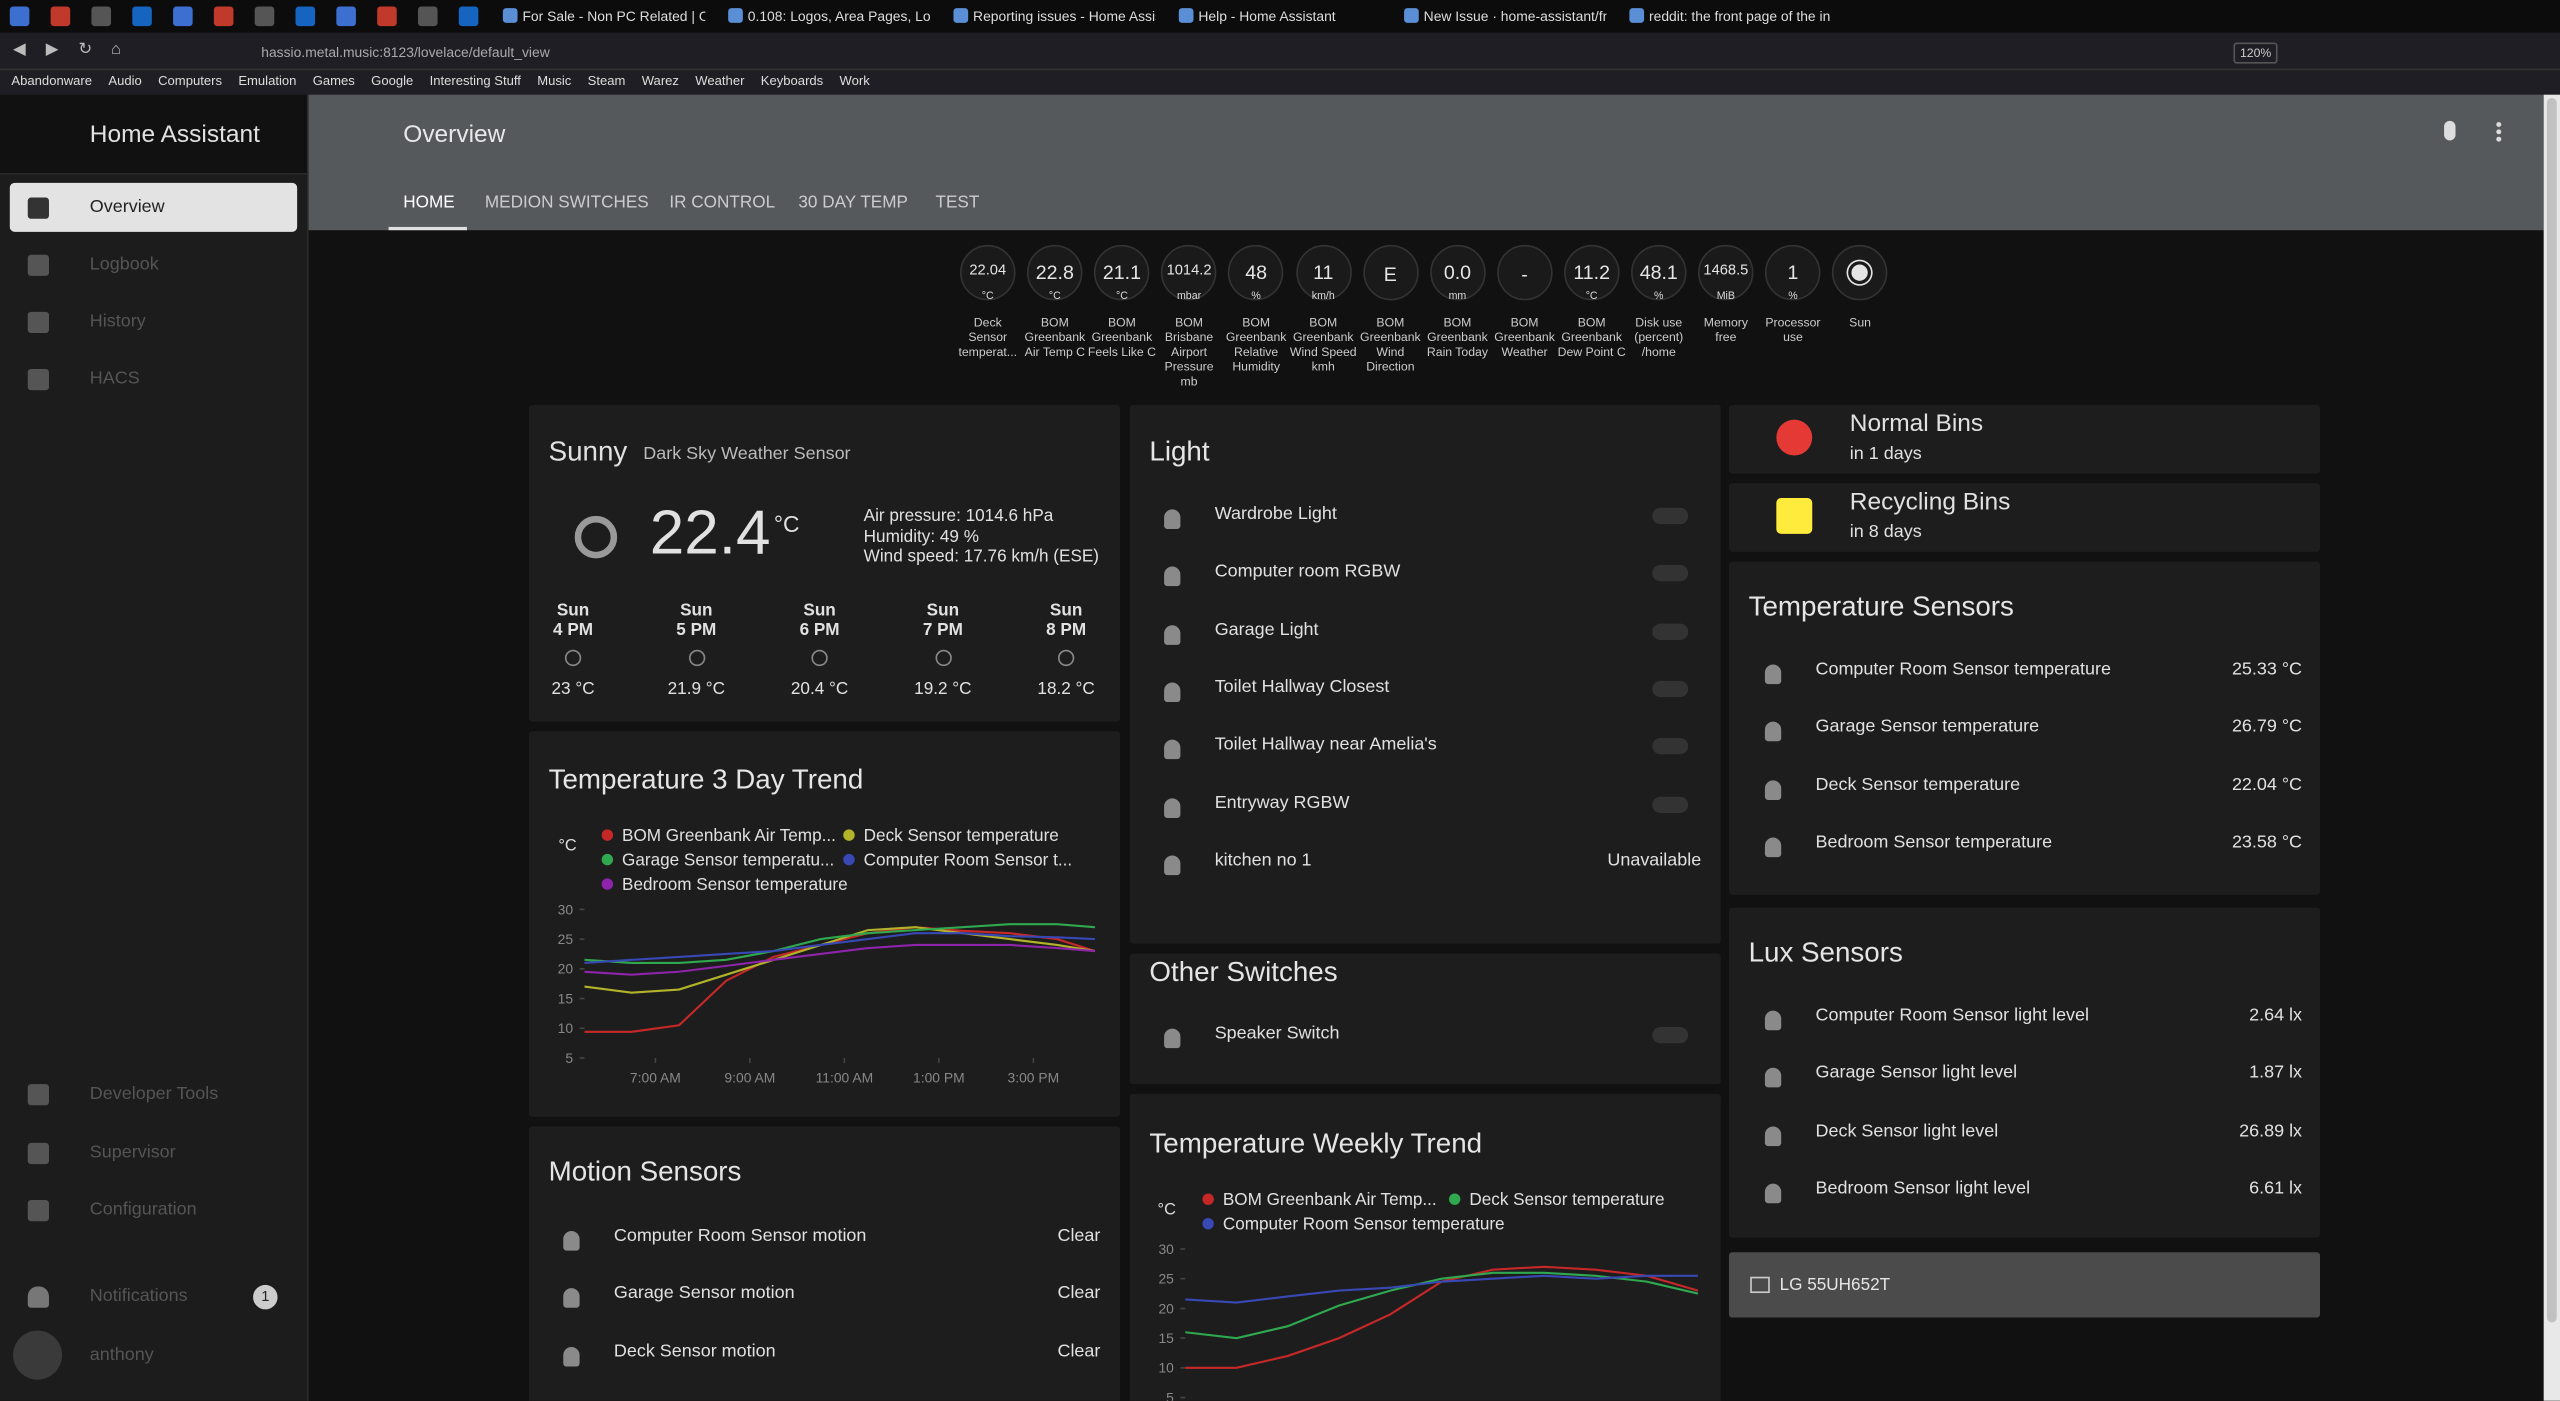 This screenshot has height=1401, width=2560. What do you see at coordinates (2450, 130) in the screenshot?
I see `mic-icon` at bounding box center [2450, 130].